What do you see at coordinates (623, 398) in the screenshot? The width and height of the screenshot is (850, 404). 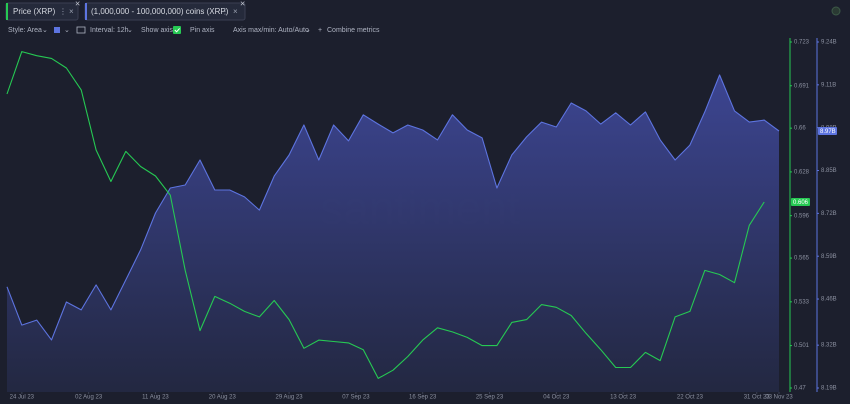 I see `x-tick-label: 13 Oct 23` at bounding box center [623, 398].